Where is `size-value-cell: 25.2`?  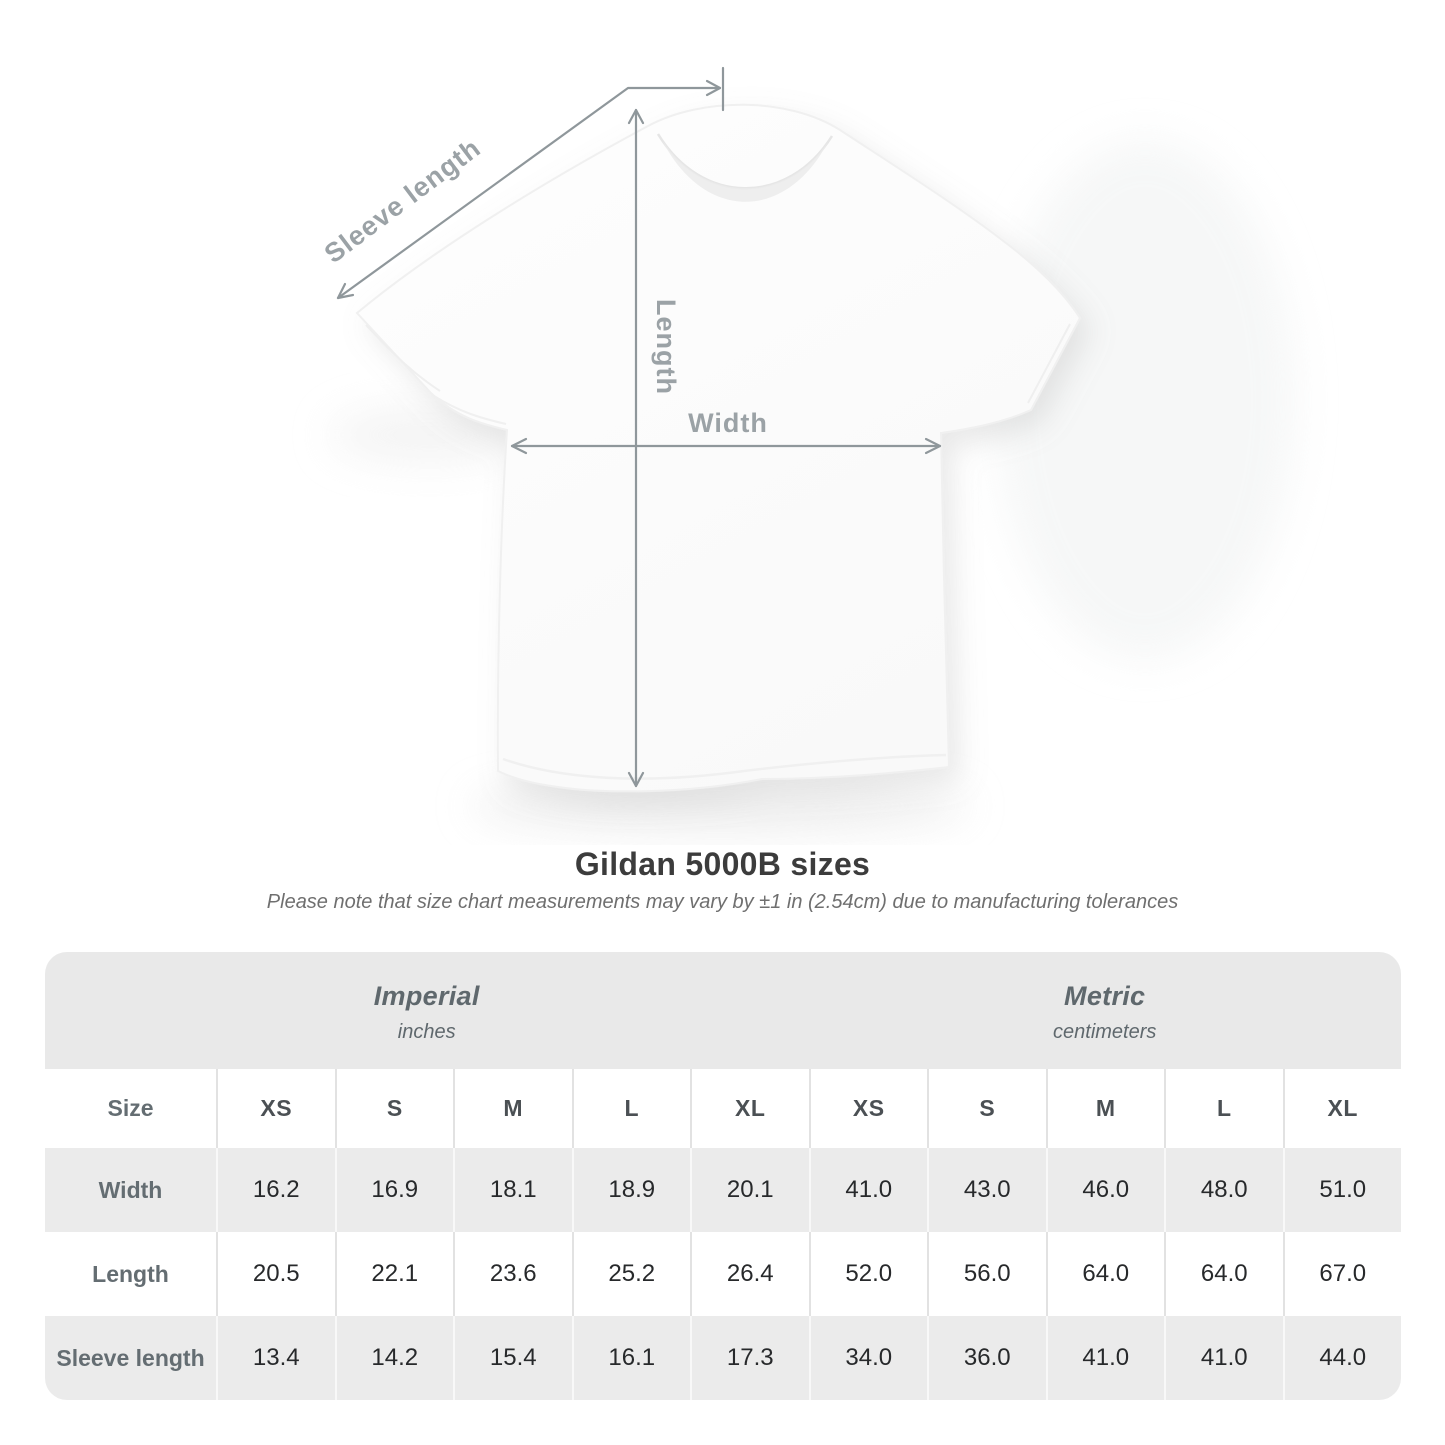 size-value-cell: 25.2 is located at coordinates (631, 1274).